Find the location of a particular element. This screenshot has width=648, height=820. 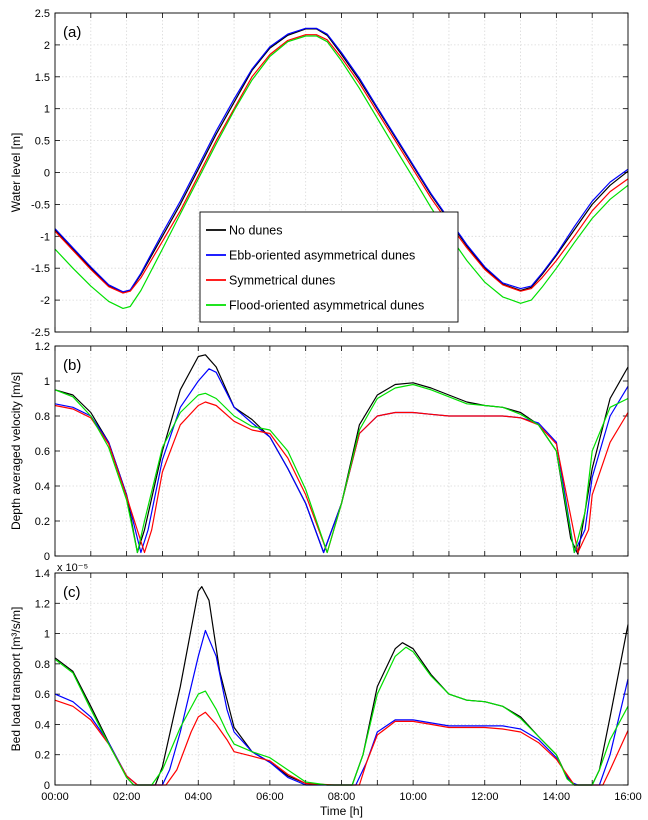

y-tick-label: 1.5 is located at coordinates (42, 78).